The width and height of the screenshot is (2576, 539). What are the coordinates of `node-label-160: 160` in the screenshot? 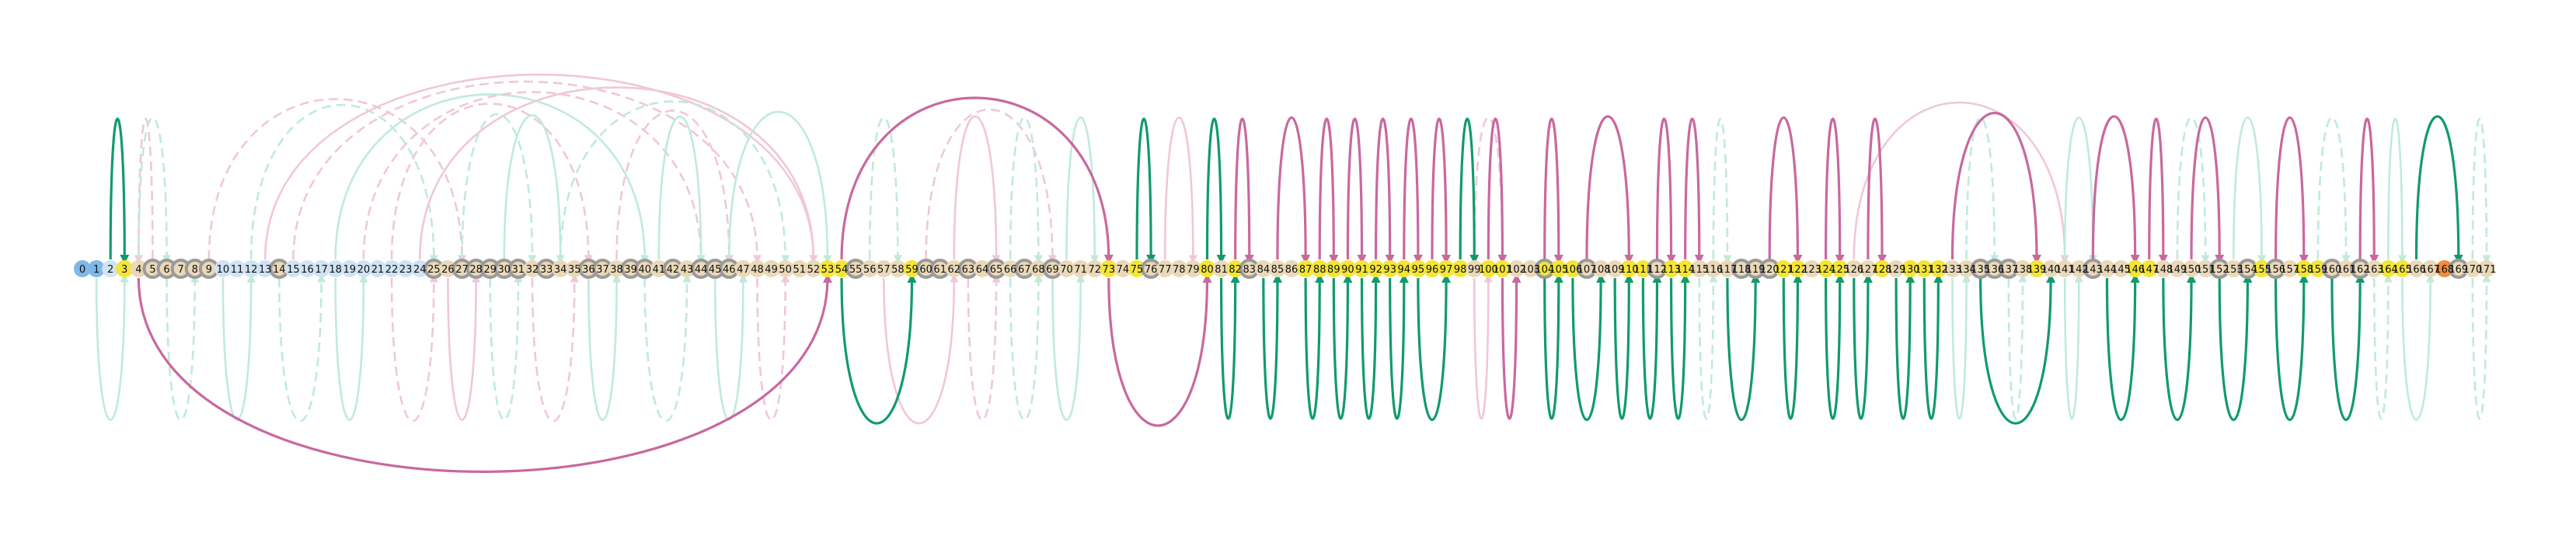 It's located at (2332, 270).